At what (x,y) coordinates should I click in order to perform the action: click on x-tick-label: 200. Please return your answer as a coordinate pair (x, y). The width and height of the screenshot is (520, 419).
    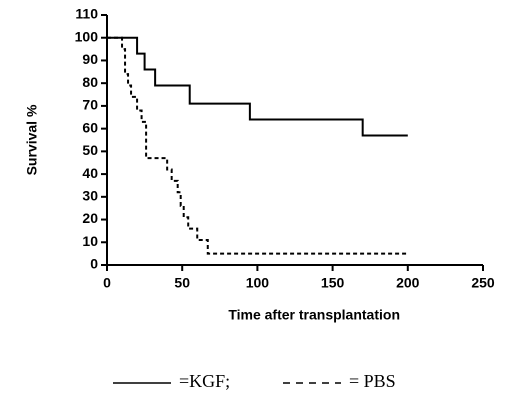
    Looking at the image, I should click on (408, 283).